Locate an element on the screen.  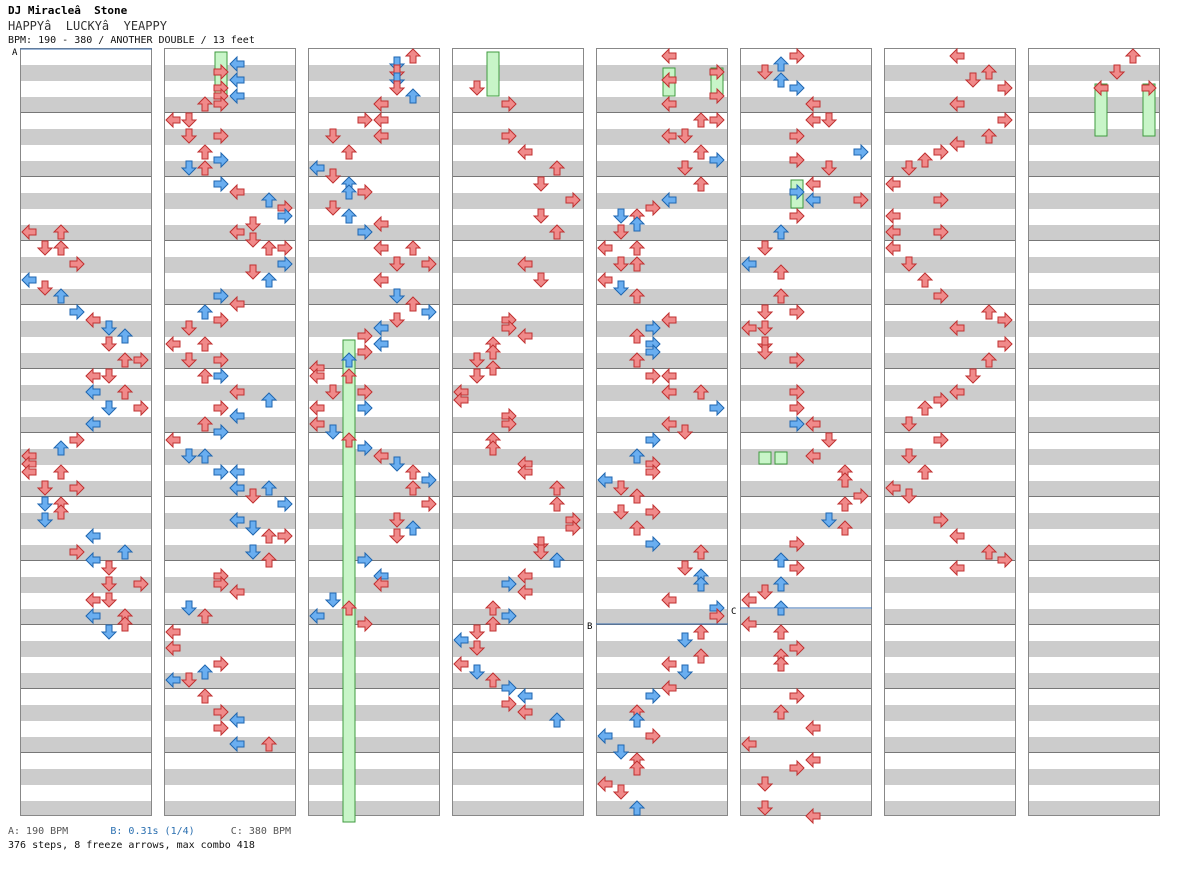
bpm-legend: A: 190 BPM B: 0.31s (1/4) C: 380 BPM is located at coordinates (149, 831).